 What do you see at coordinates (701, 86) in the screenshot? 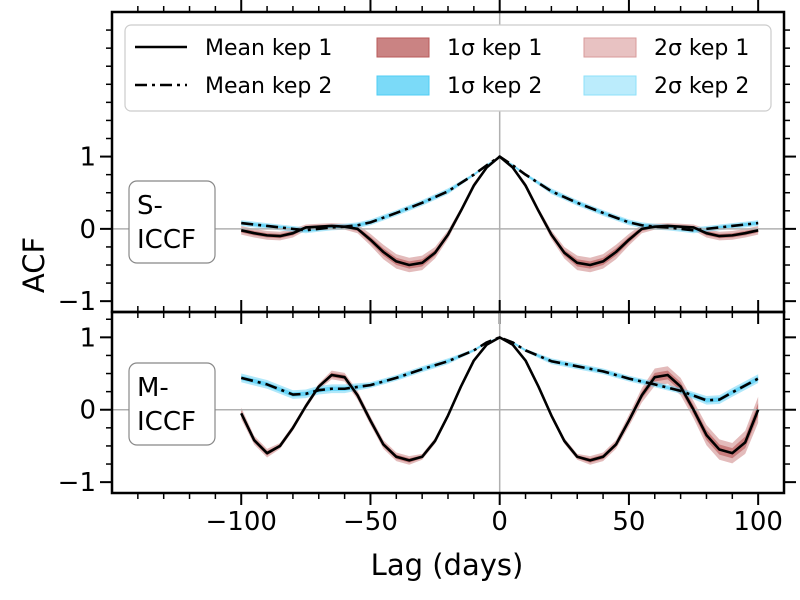
I see `legend-label: 2σ kep 2` at bounding box center [701, 86].